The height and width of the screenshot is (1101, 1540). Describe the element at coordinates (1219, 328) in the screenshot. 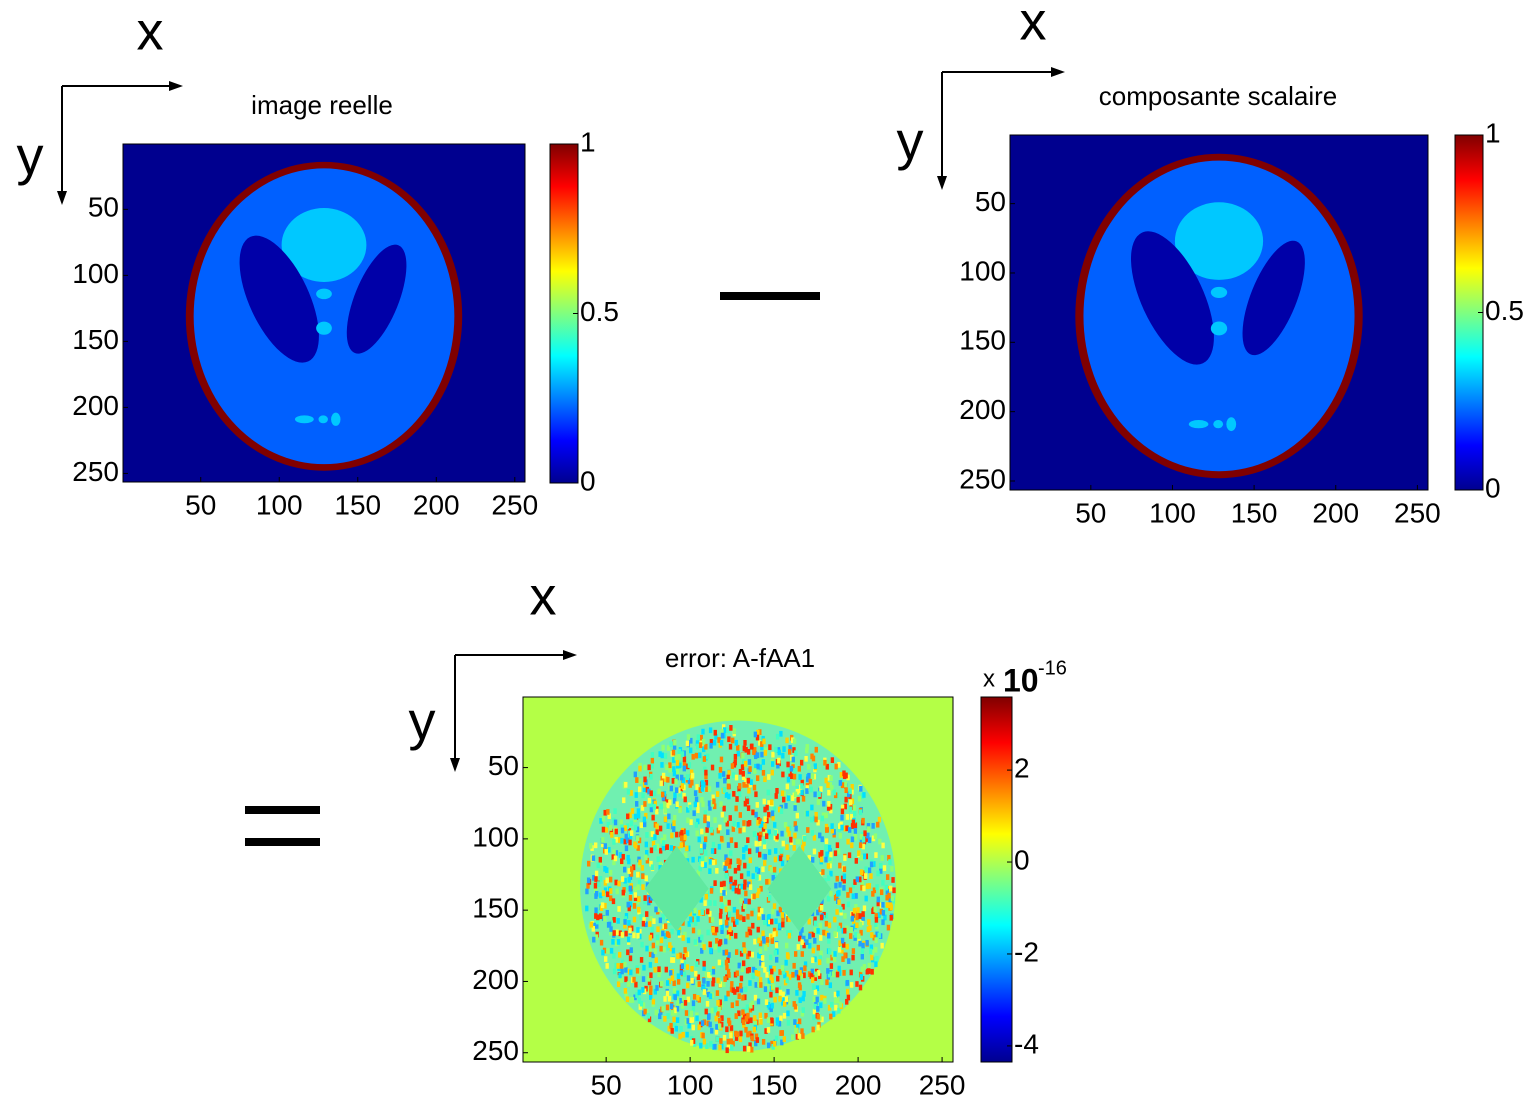

I see `dot` at that location.